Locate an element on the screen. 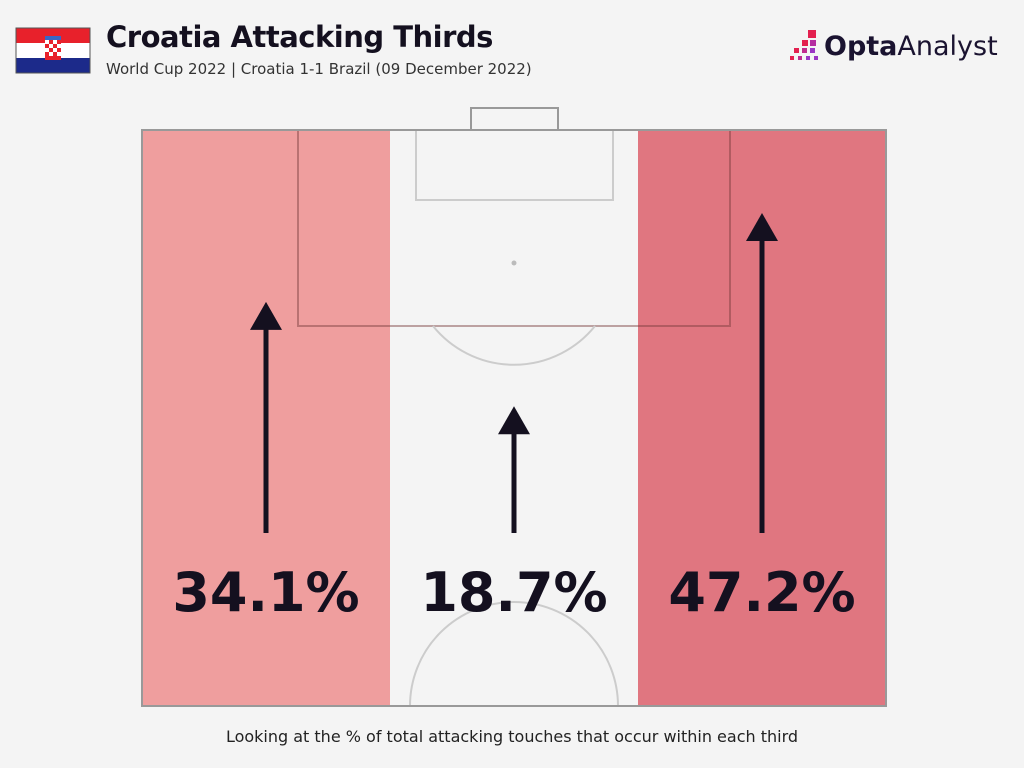 The height and width of the screenshot is (768, 1024). goal is located at coordinates (514, 119).